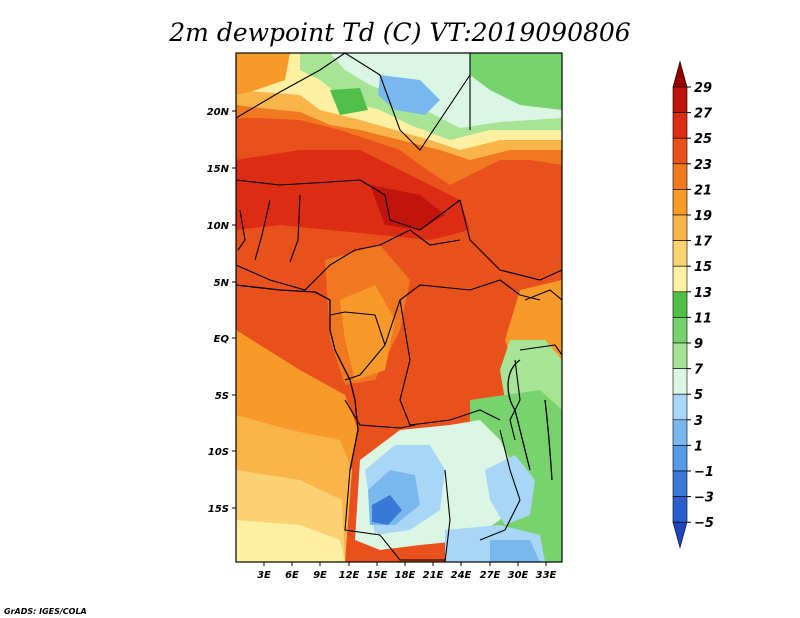 This screenshot has width=800, height=618. What do you see at coordinates (698, 446) in the screenshot?
I see `colorbar-label: 1` at bounding box center [698, 446].